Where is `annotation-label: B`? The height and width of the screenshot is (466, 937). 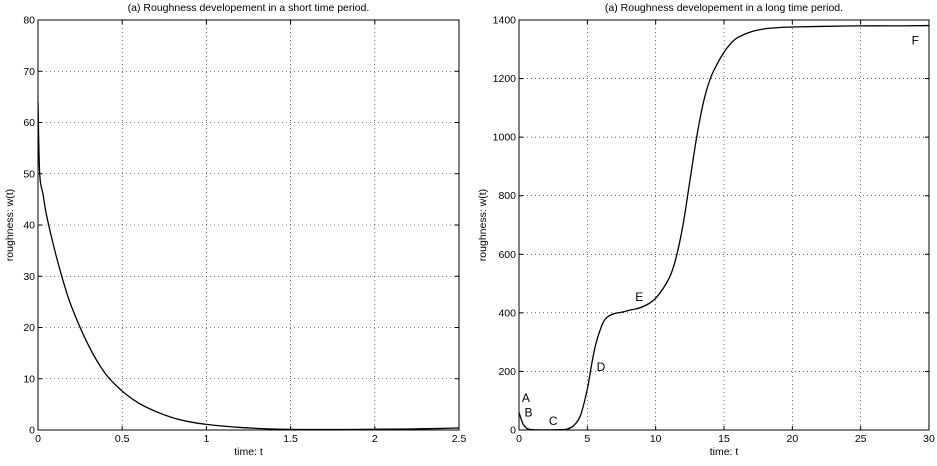
annotation-label: B is located at coordinates (529, 412).